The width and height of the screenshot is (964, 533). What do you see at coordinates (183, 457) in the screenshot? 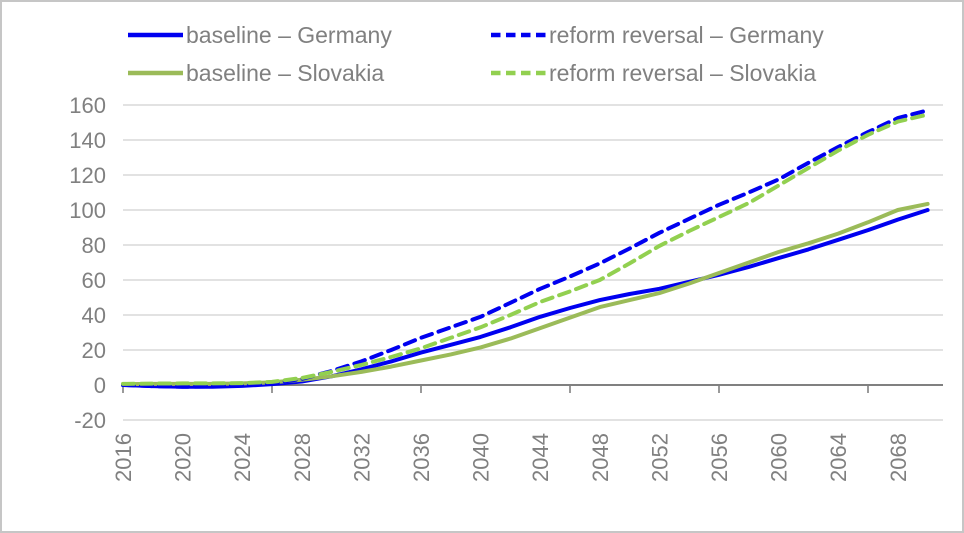
I see `x-tick-label: 2020` at bounding box center [183, 457].